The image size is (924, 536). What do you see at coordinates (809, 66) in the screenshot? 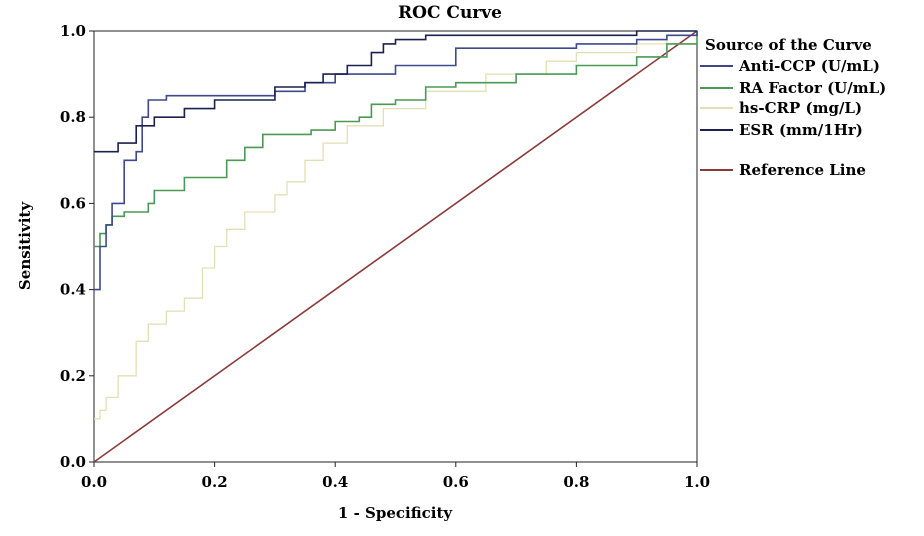
I see `legend-label-anti-ccp-u-ml: Anti-CCP (U/mL)` at bounding box center [809, 66].